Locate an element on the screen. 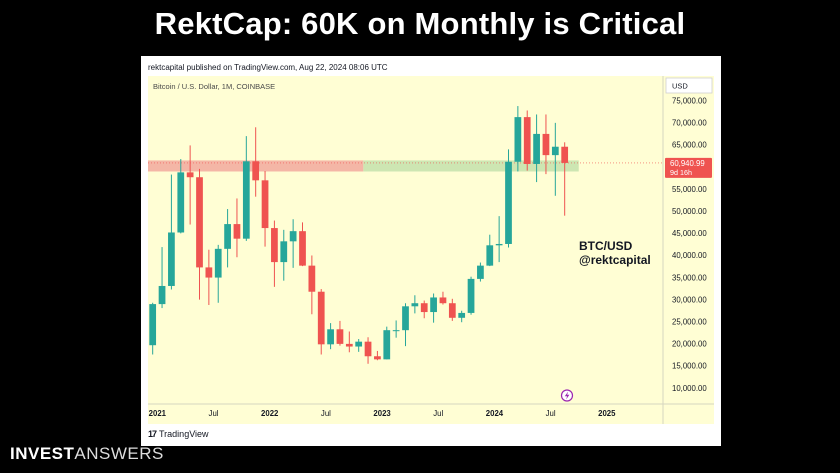 The width and height of the screenshot is (840, 473). y-tick-label: 35,000.00 is located at coordinates (689, 277).